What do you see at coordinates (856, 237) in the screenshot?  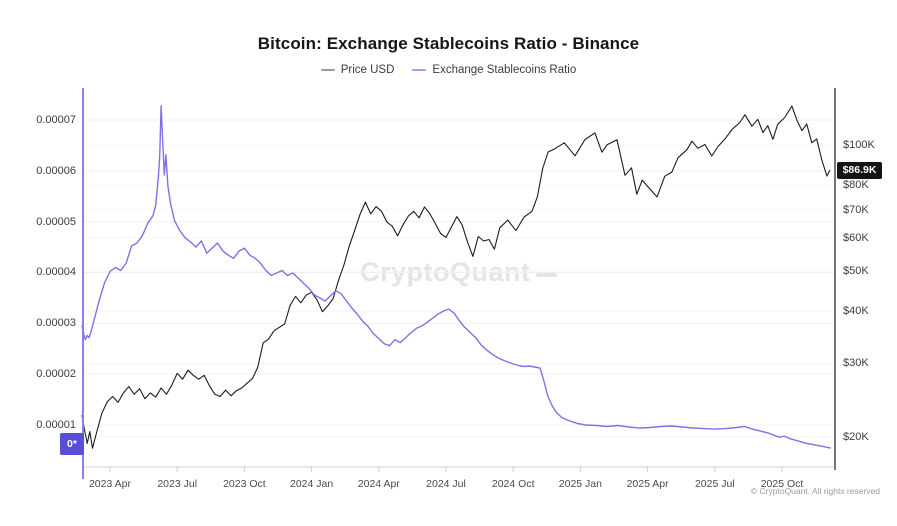 I see `y-axis-right-label: $60K` at bounding box center [856, 237].